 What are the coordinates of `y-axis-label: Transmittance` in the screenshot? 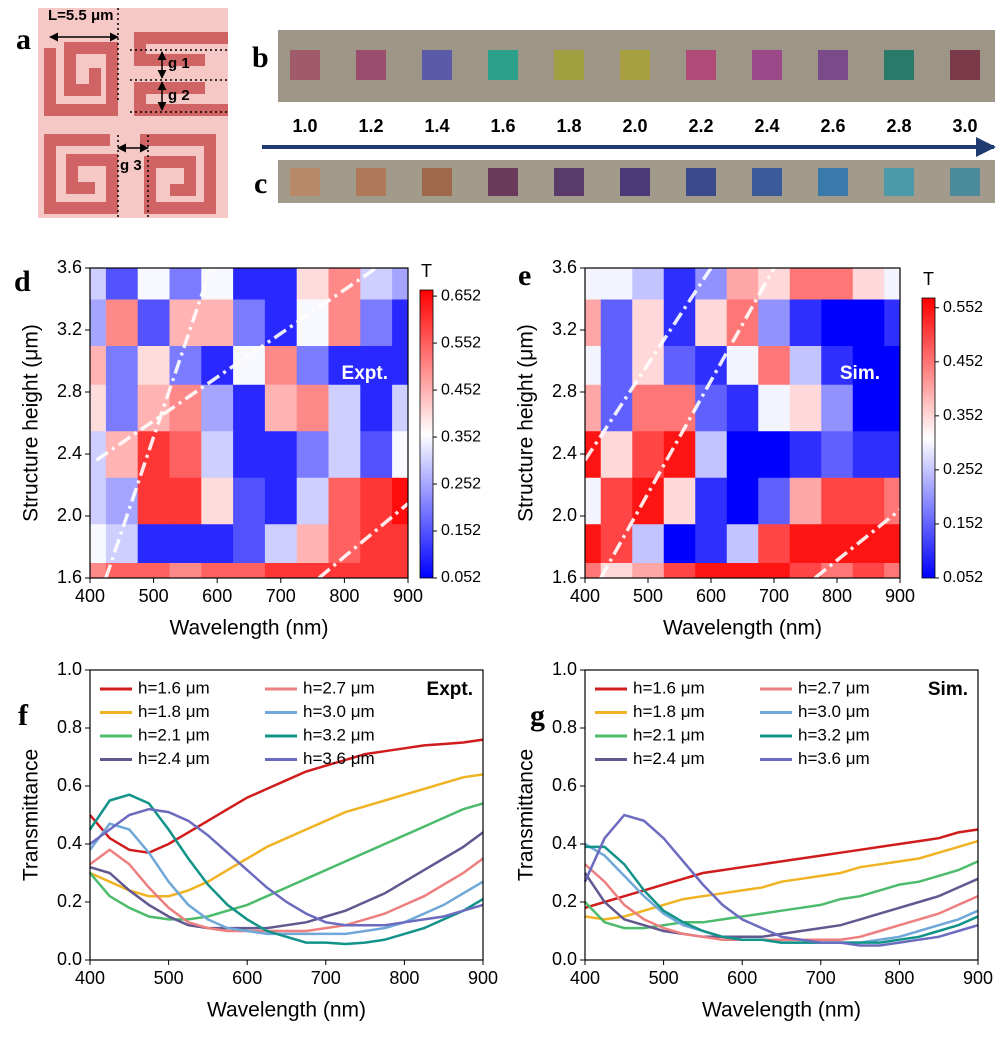 It's located at (526, 815).